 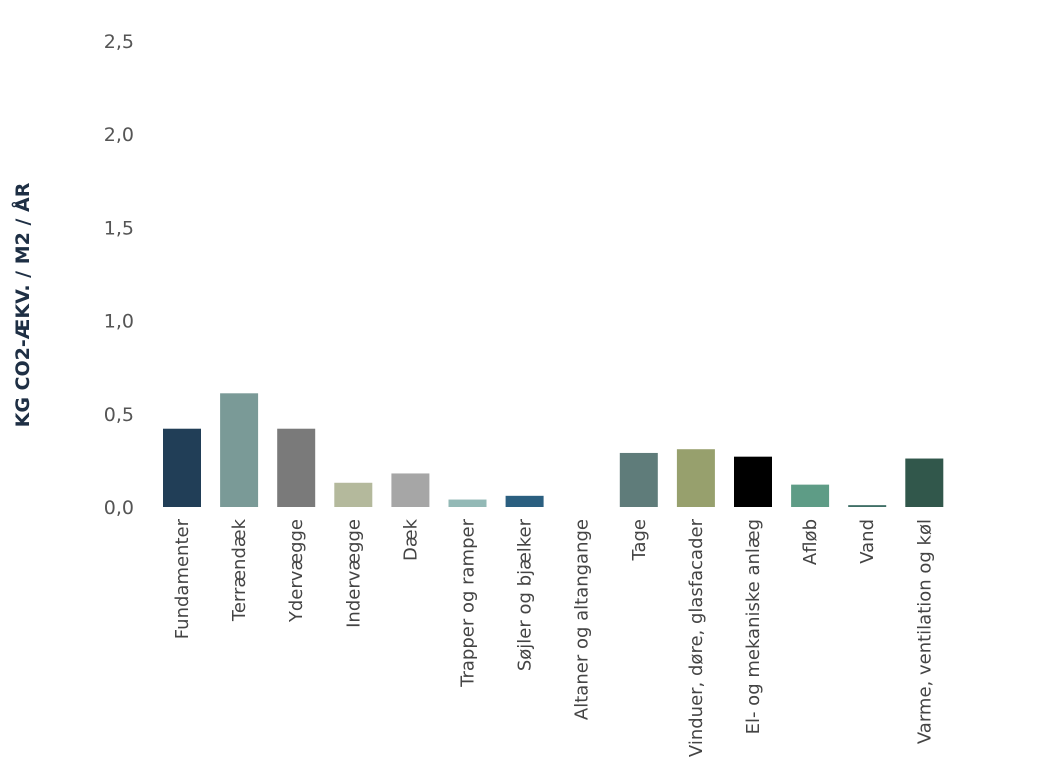 What do you see at coordinates (239, 570) in the screenshot?
I see `x-category-label: Terrændæk` at bounding box center [239, 570].